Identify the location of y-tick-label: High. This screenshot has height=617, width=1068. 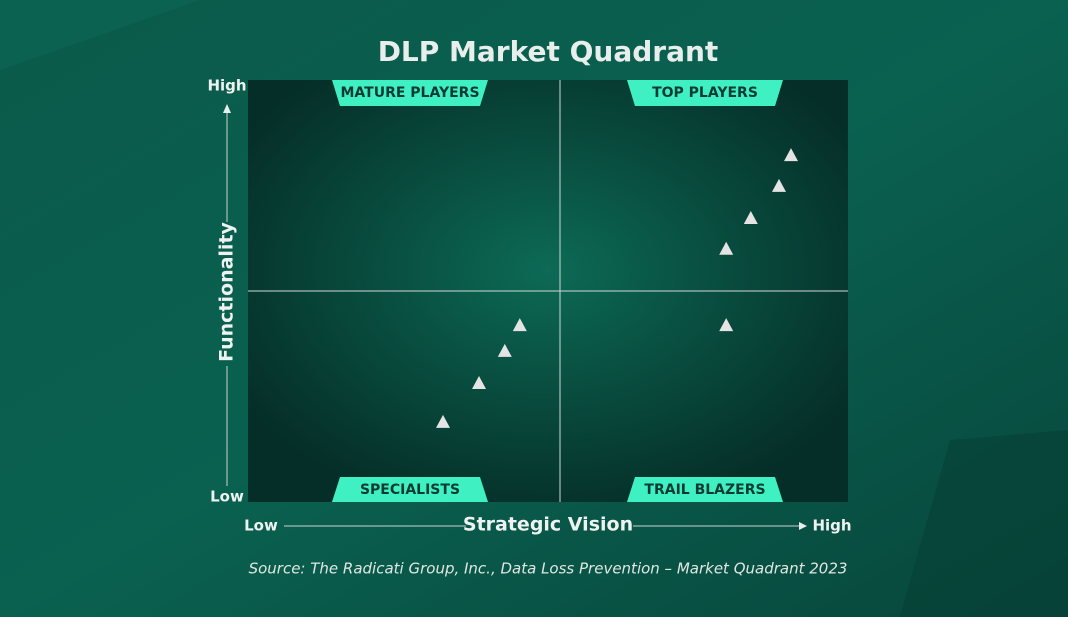
(226, 86).